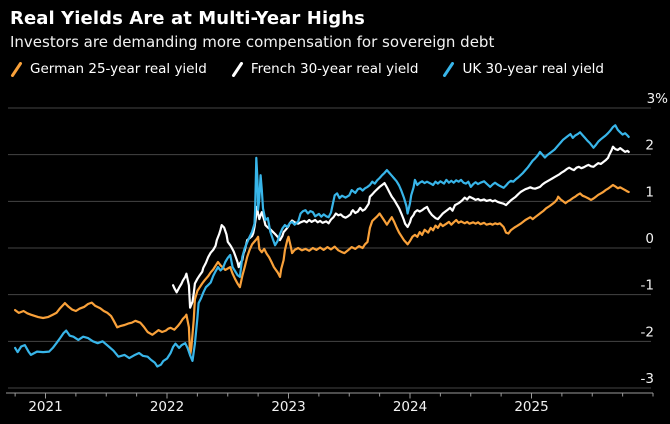 This screenshot has height=424, width=670. I want to click on y-axis-label--3: -3, so click(647, 379).